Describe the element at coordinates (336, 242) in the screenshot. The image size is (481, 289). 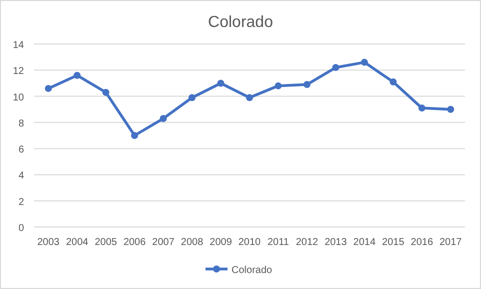
I see `x-tick-label: 2013` at that location.